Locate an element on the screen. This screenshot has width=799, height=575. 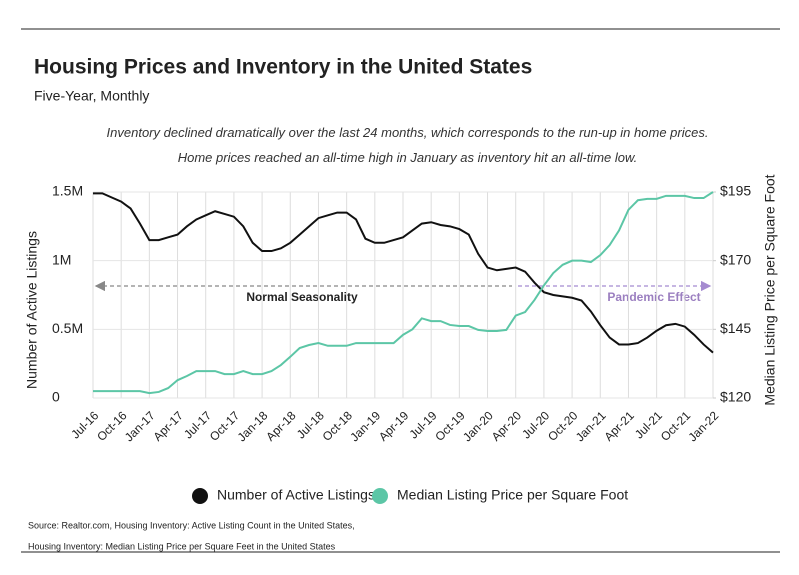
annotation: Pandemic Effect is located at coordinates (653, 297).